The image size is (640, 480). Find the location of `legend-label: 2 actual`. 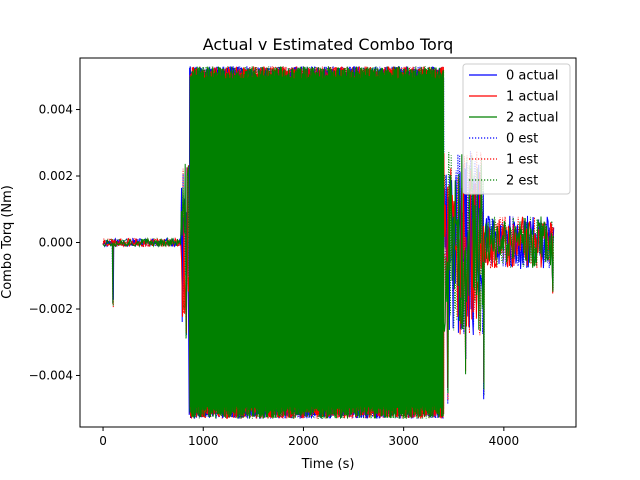

legend-label: 2 actual is located at coordinates (532, 118).